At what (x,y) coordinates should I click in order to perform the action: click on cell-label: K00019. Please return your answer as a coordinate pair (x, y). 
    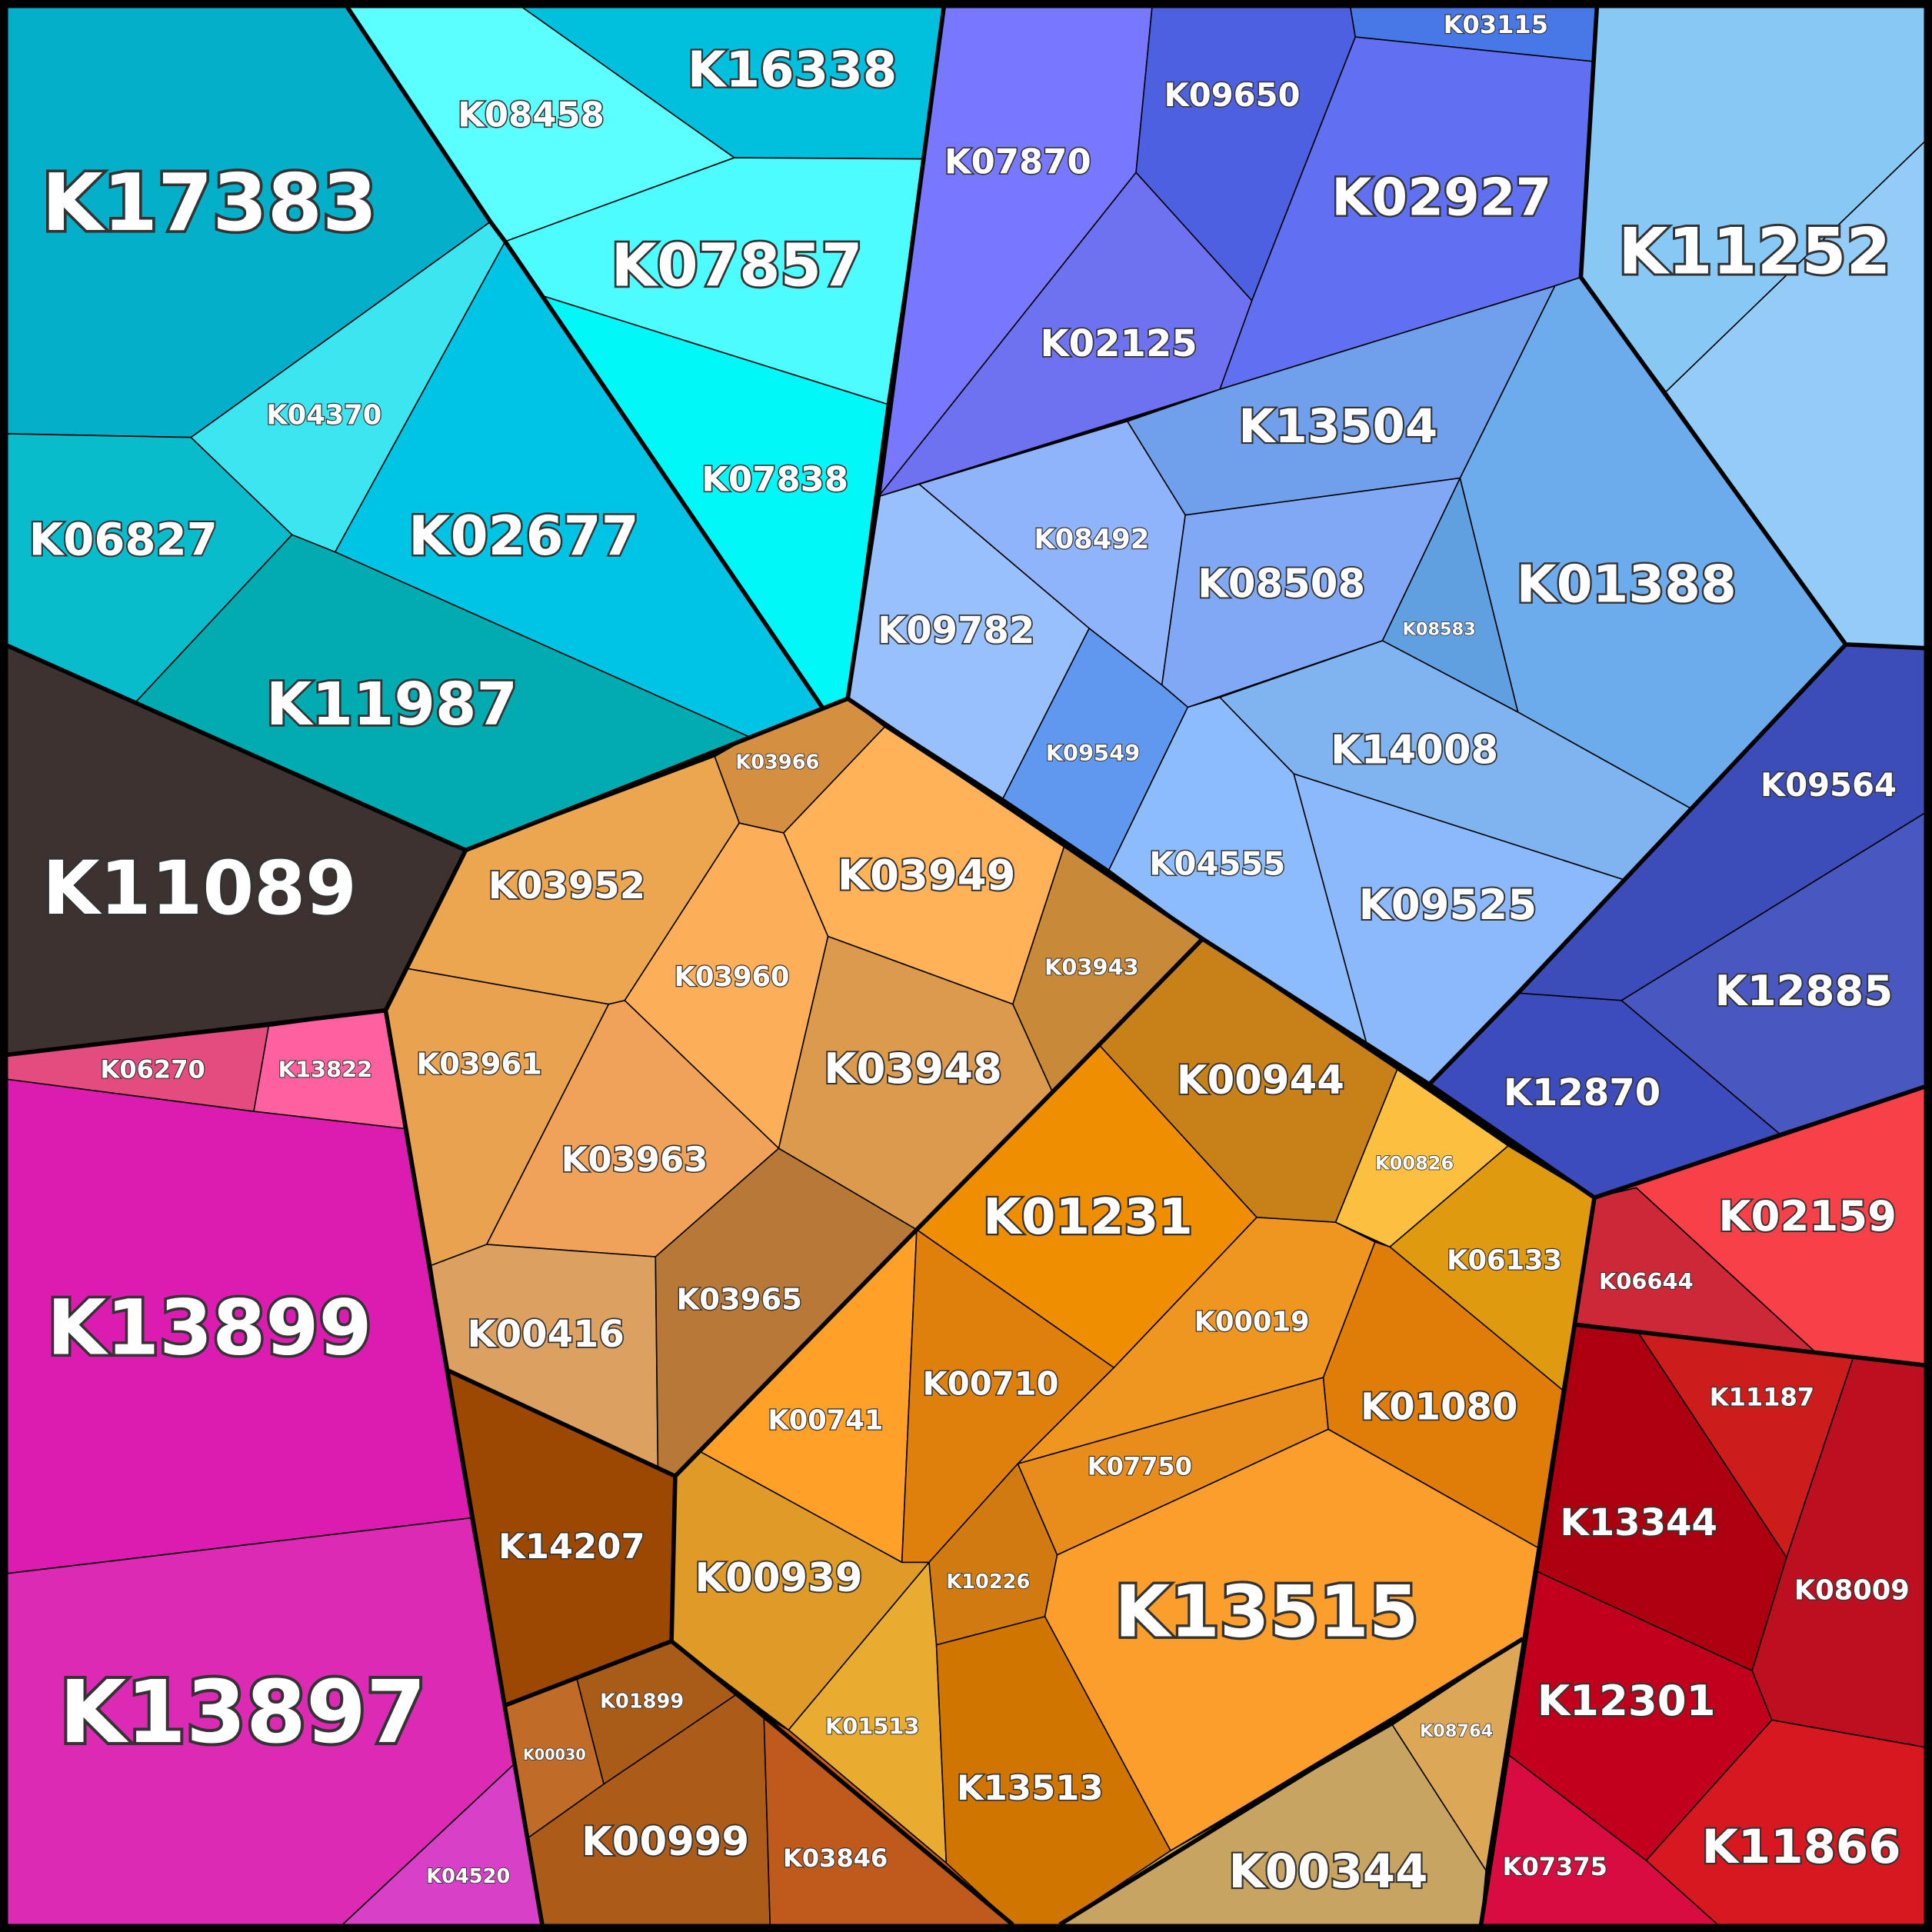
    Looking at the image, I should click on (1252, 1321).